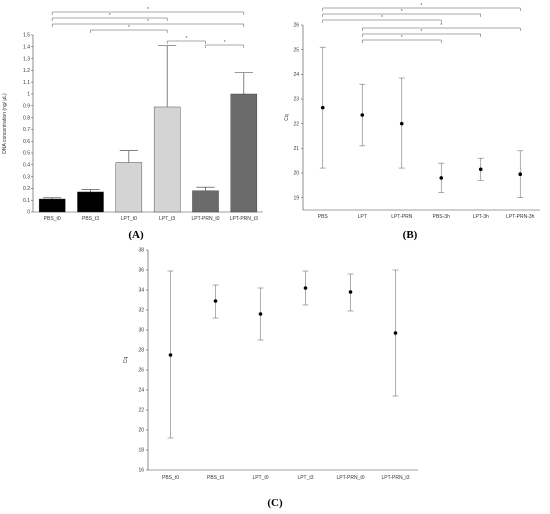 This screenshot has height=514, width=550. Describe the element at coordinates (52, 219) in the screenshot. I see `panel-a-x-tick-label: PBS_t0` at that location.